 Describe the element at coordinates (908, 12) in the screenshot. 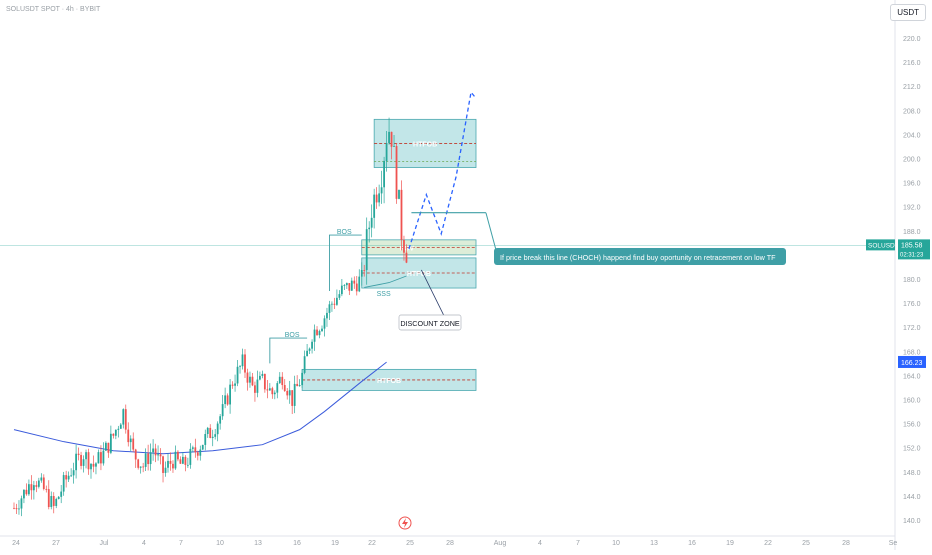

I see `currency-button: USDT` at that location.